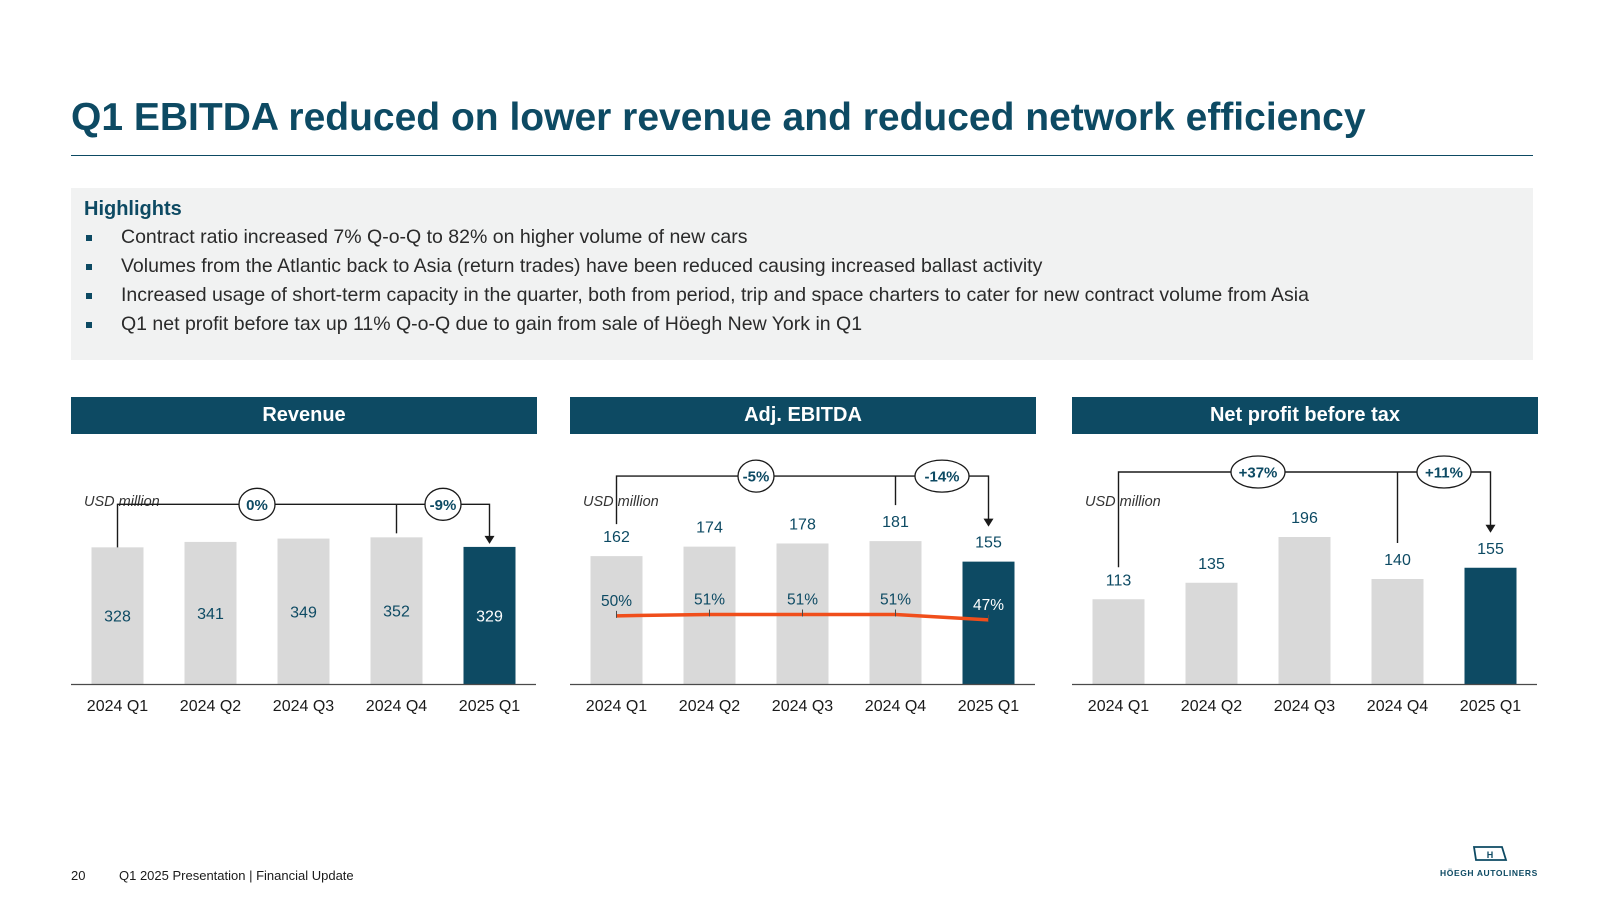 This screenshot has height=900, width=1600. I want to click on bar-value-label: 328, so click(117, 617).